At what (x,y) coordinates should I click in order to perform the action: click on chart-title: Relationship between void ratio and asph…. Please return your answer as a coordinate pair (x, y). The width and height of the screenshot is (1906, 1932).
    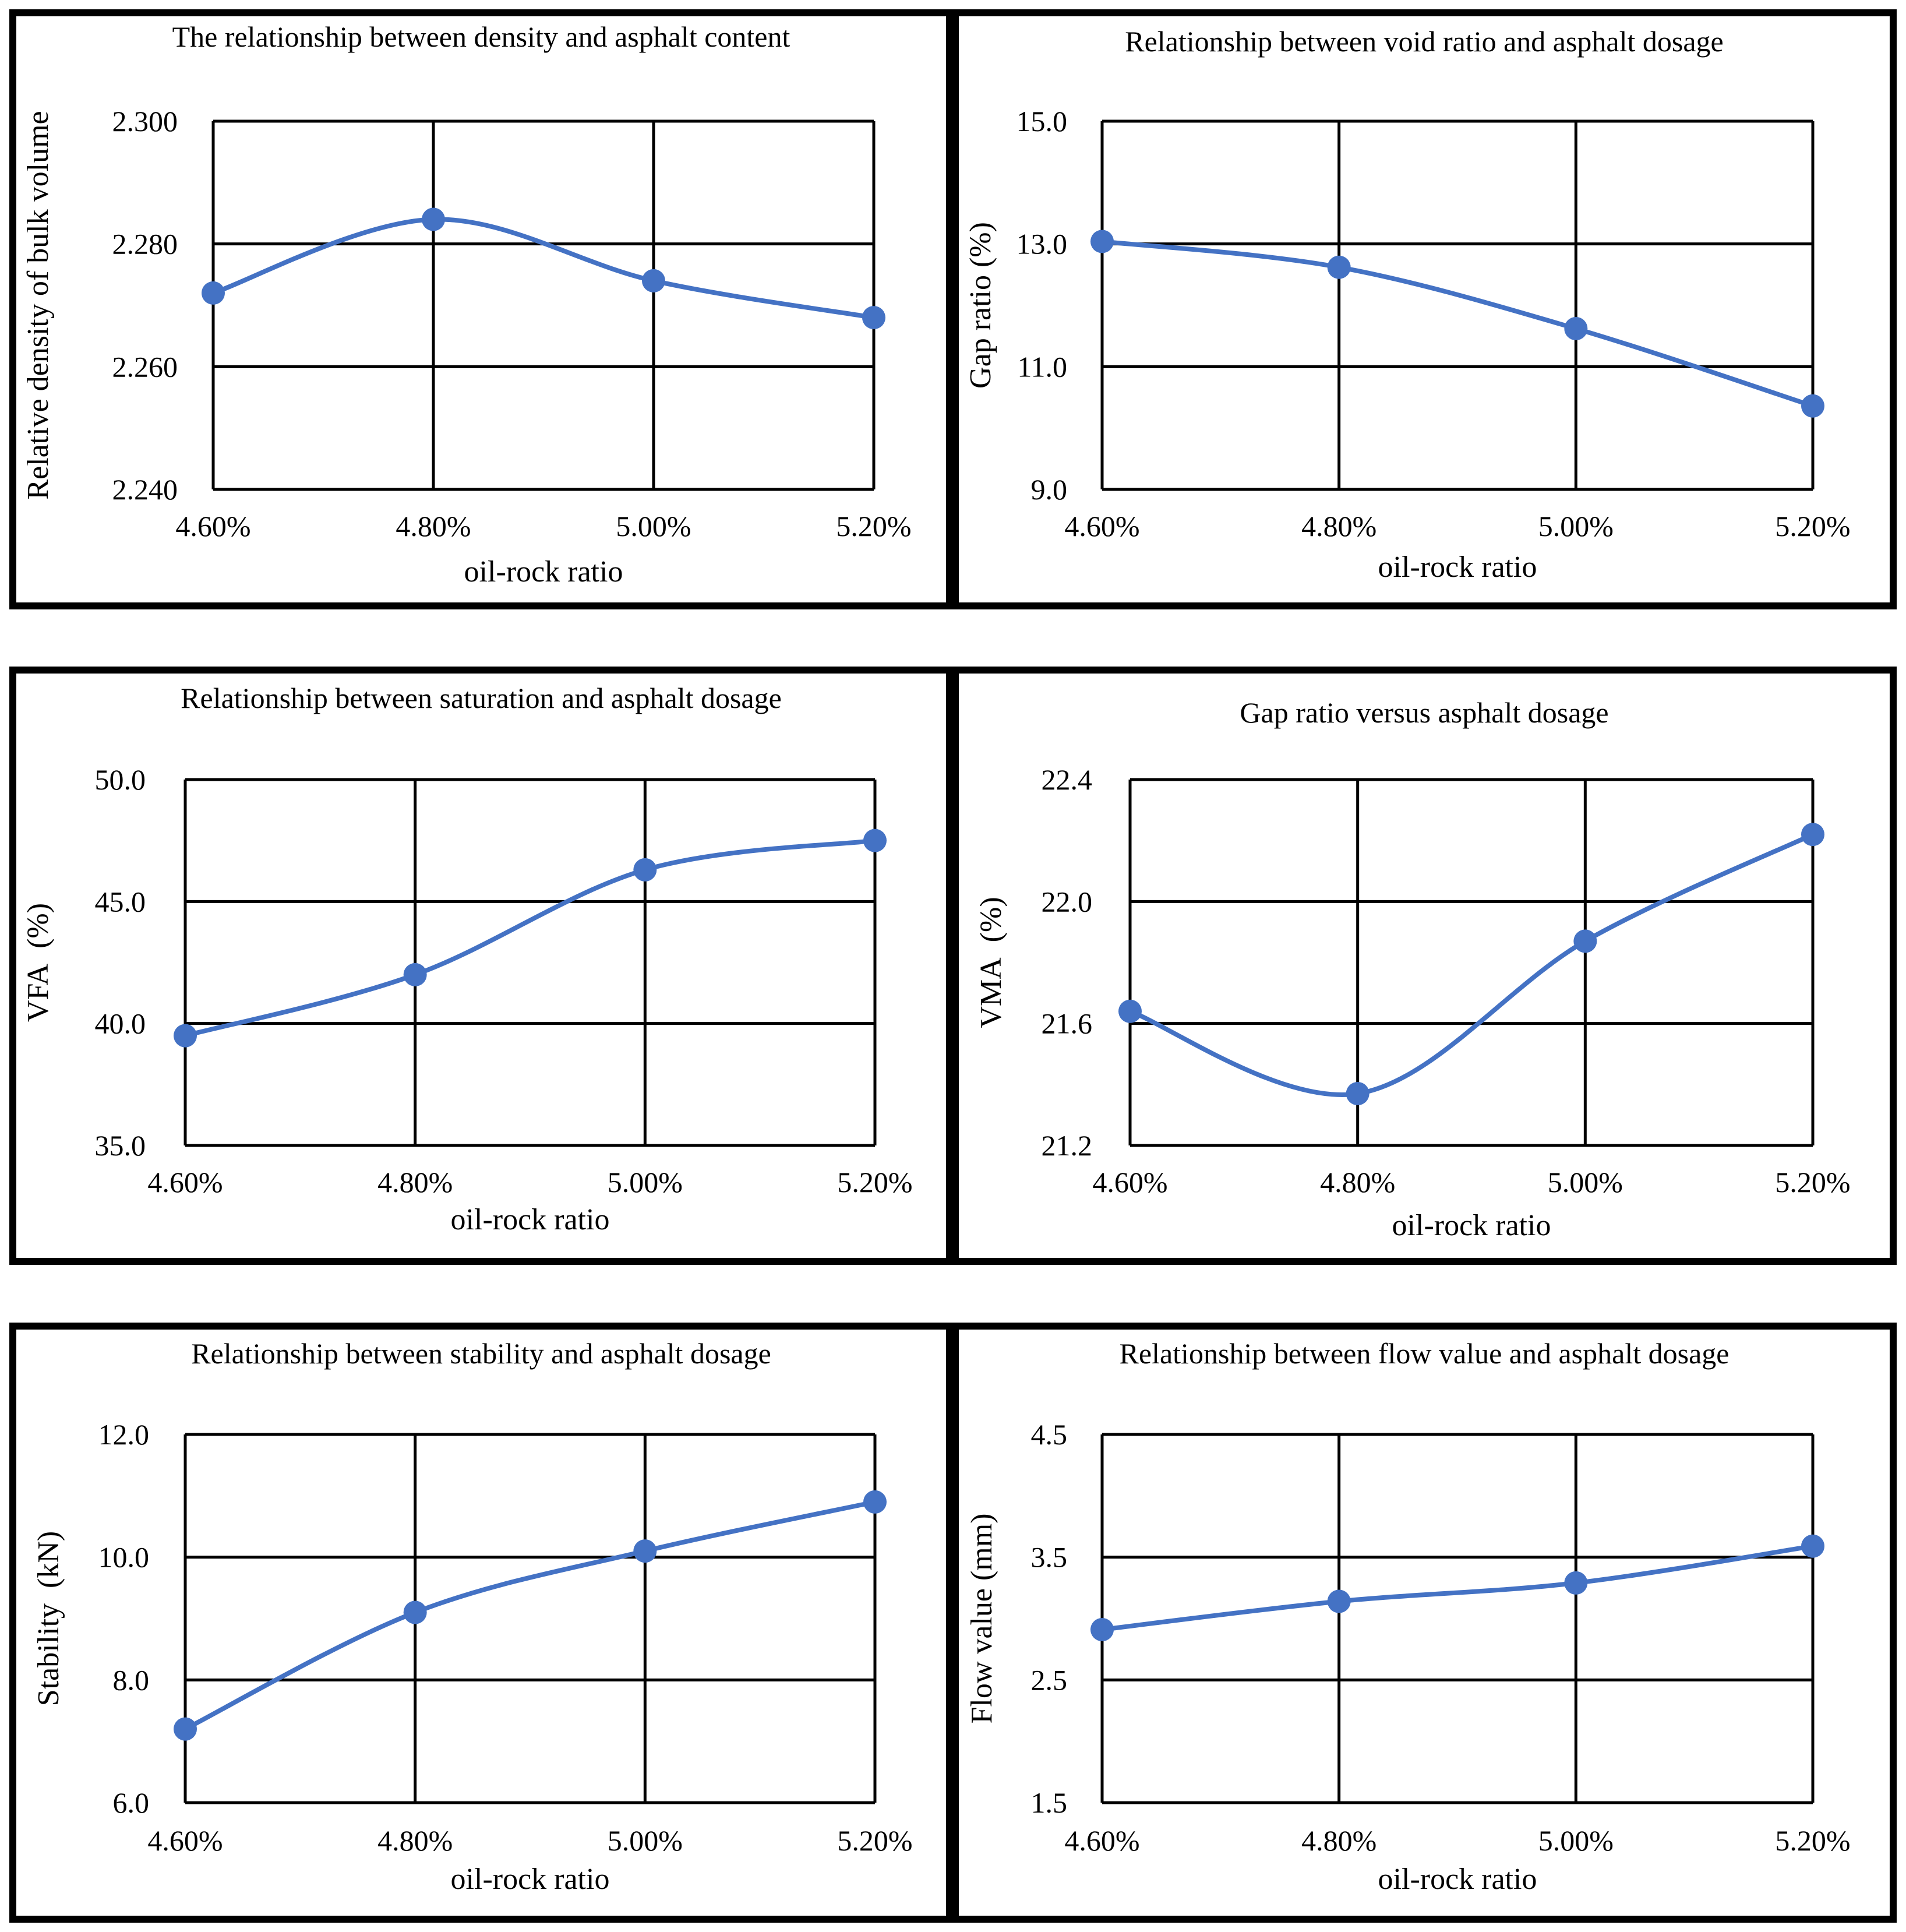
    Looking at the image, I should click on (1424, 41).